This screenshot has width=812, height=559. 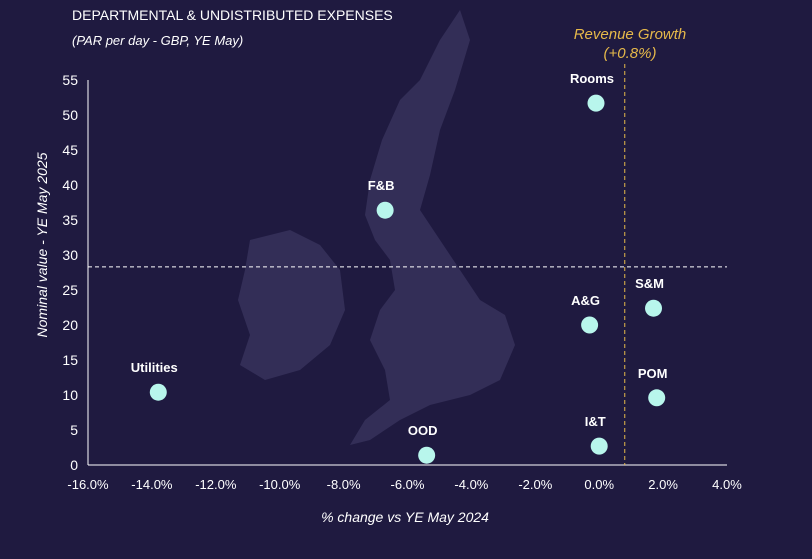 I want to click on chart-title: DEPARTMENTAL & UNDISTRIBUTED EXPENSES, so click(x=232, y=15).